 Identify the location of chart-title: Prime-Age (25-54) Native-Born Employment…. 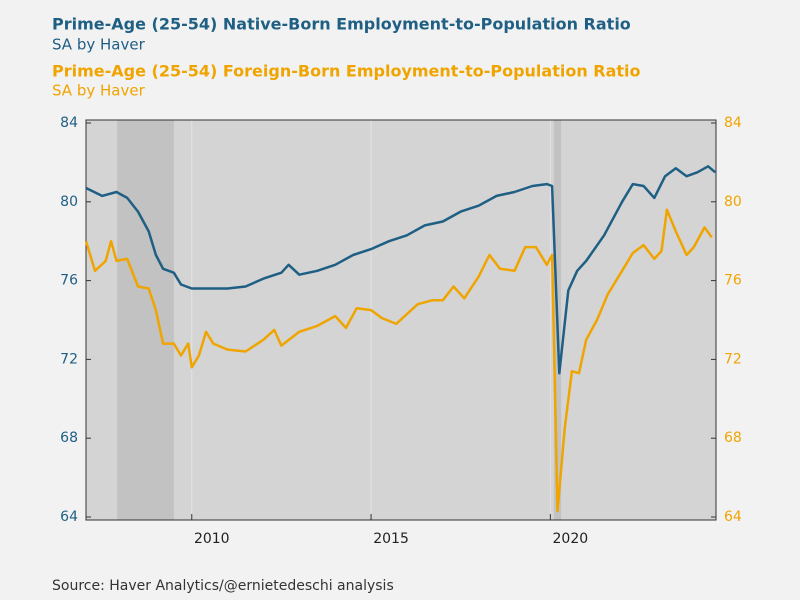
(341, 24).